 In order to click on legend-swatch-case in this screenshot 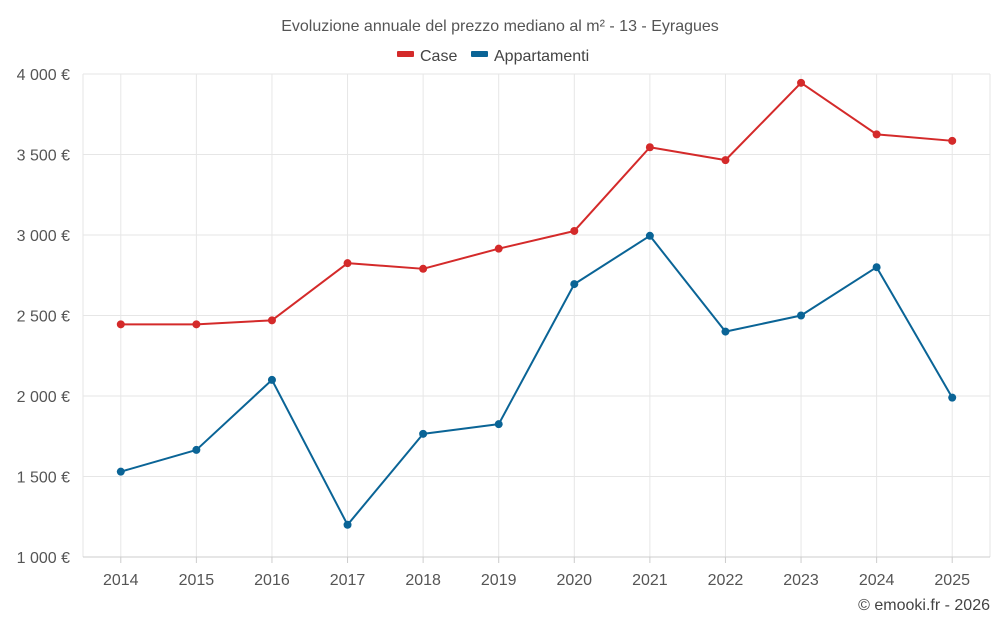, I will do `click(405, 54)`.